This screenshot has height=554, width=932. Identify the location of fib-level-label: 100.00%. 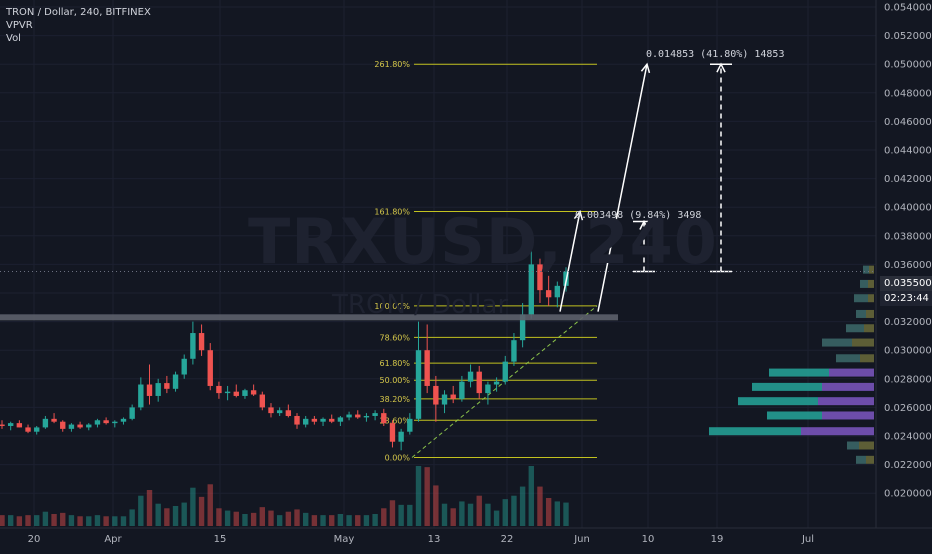
(392, 306).